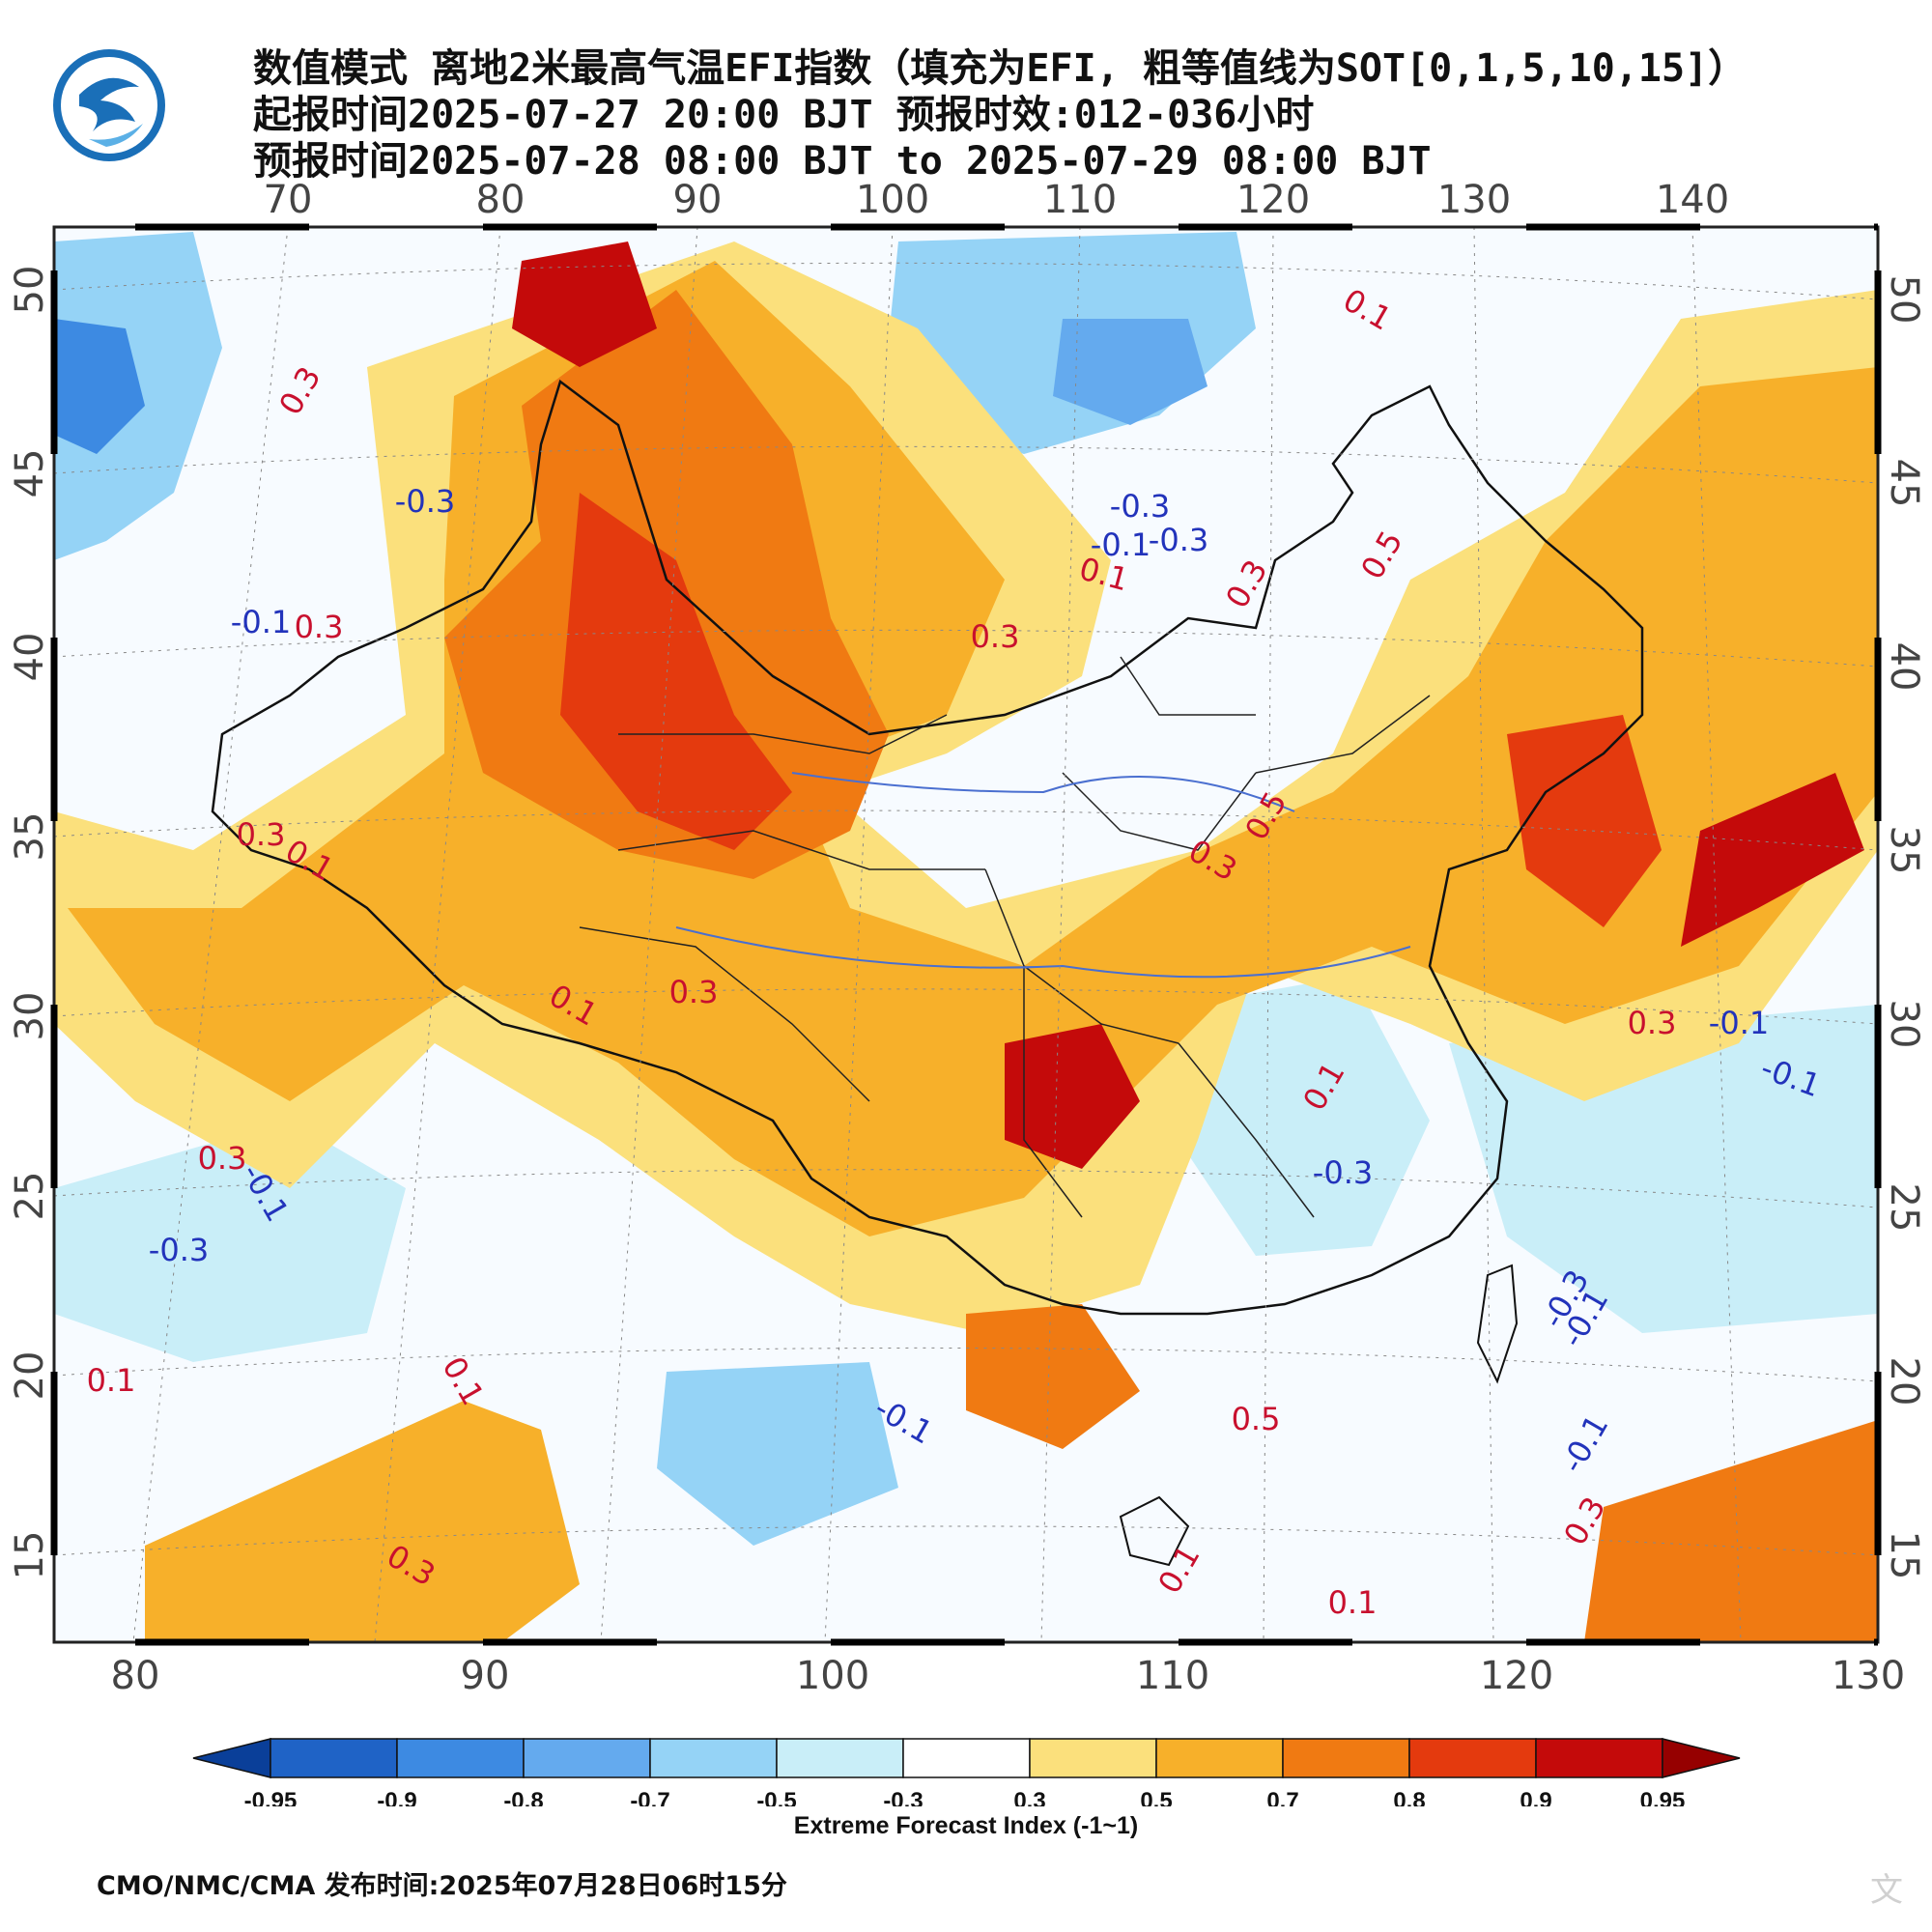  Describe the element at coordinates (1474, 200) in the screenshot. I see `top-lon-label: 130` at that location.